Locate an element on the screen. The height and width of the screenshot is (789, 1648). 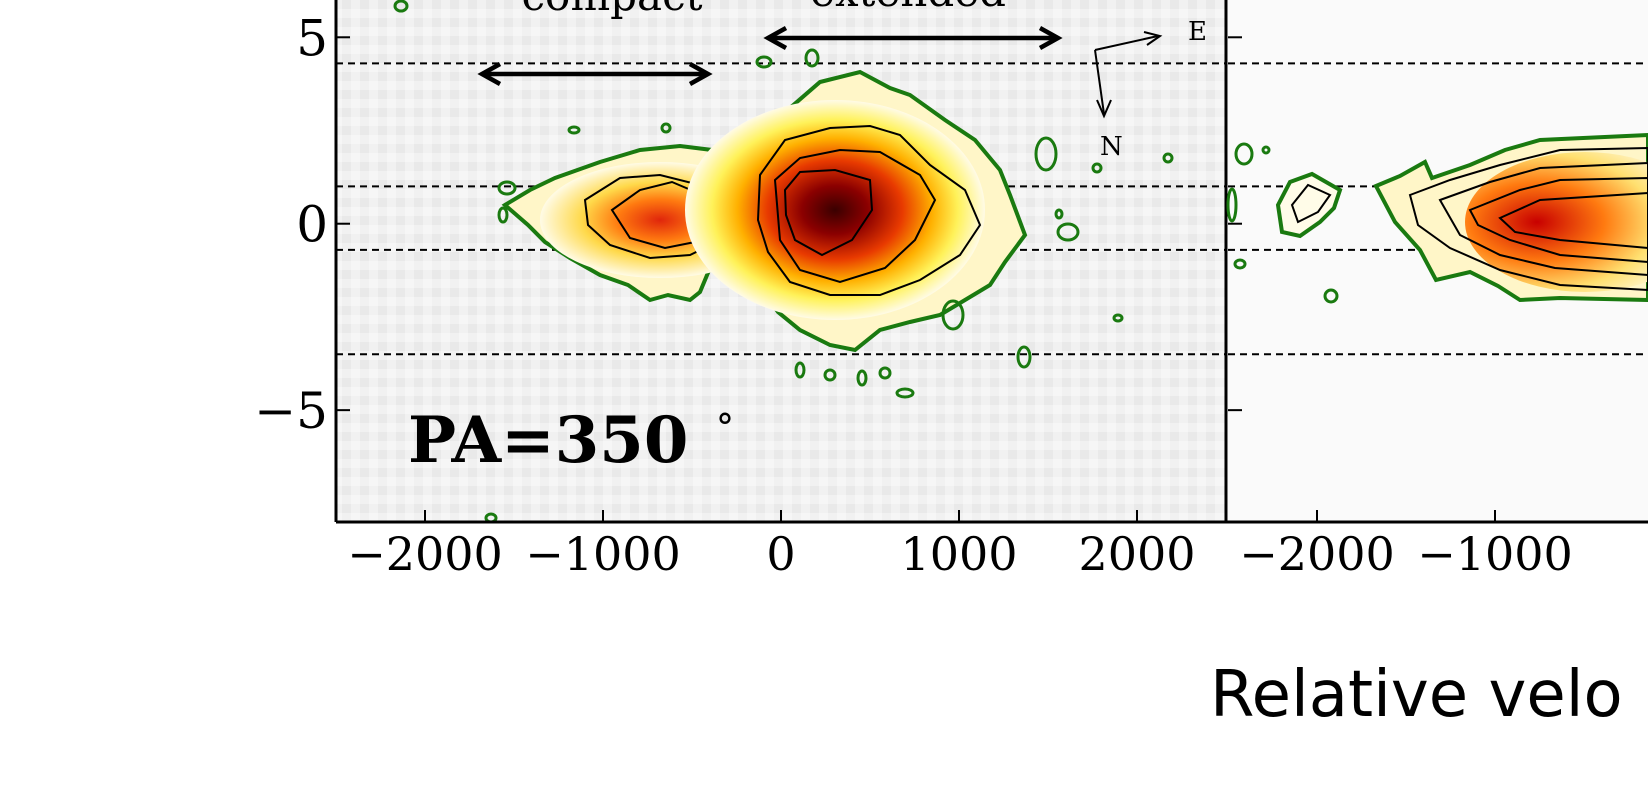
right-small-blob-inner is located at coordinates (1311, 203).